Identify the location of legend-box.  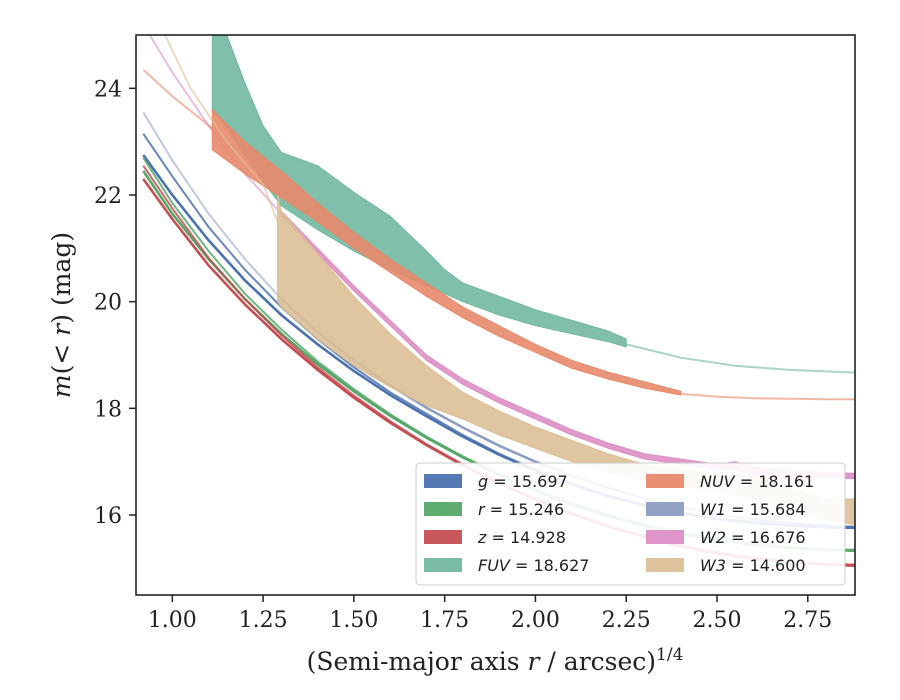
(630, 524).